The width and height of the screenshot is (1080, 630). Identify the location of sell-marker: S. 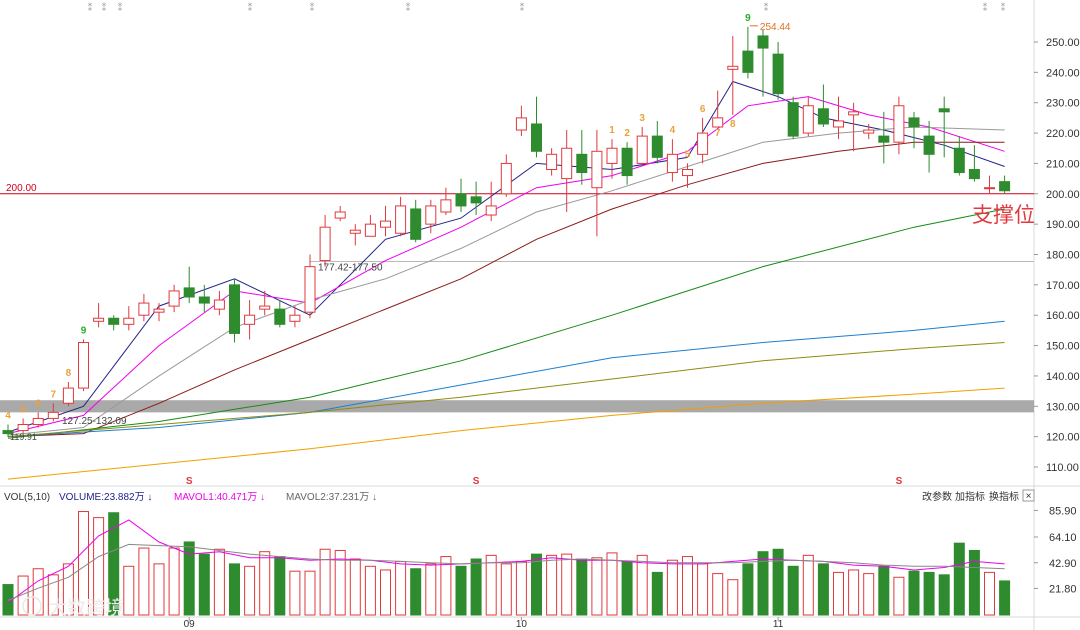
(189, 481).